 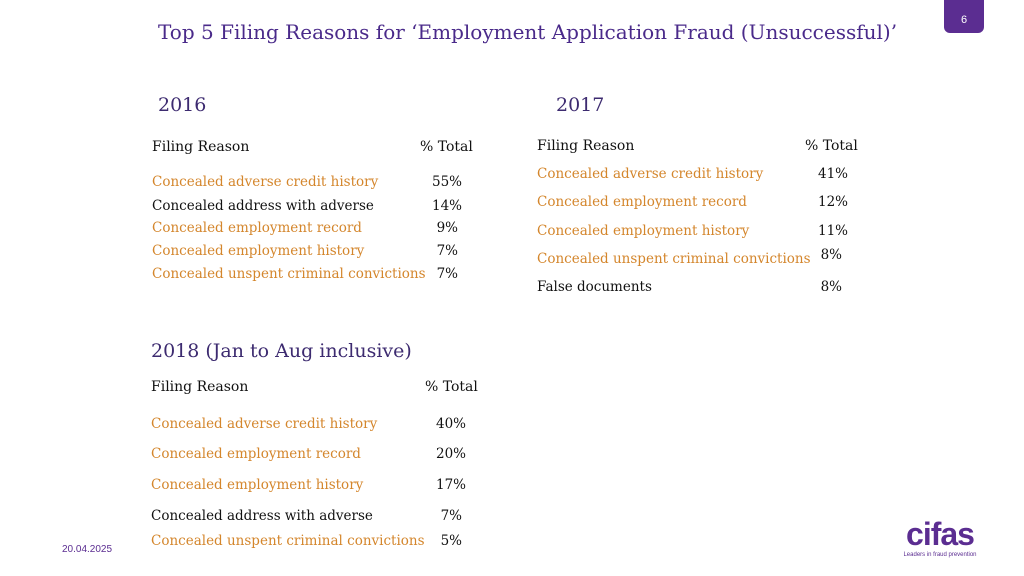 I want to click on col-header-pct-2018: % Total, so click(x=451, y=387).